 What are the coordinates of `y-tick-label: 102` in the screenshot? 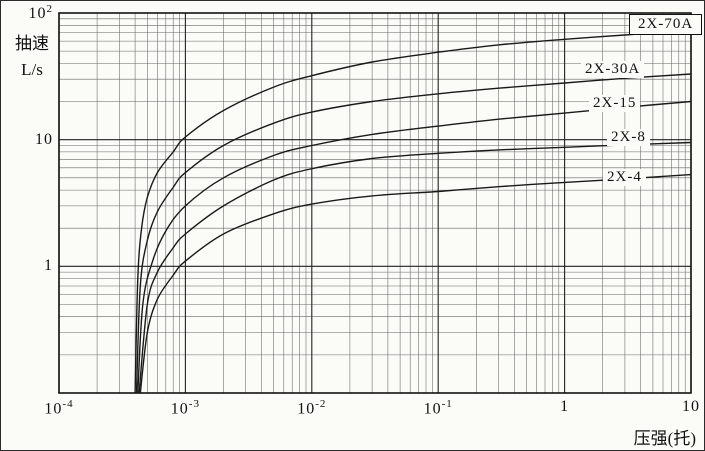 It's located at (40, 12).